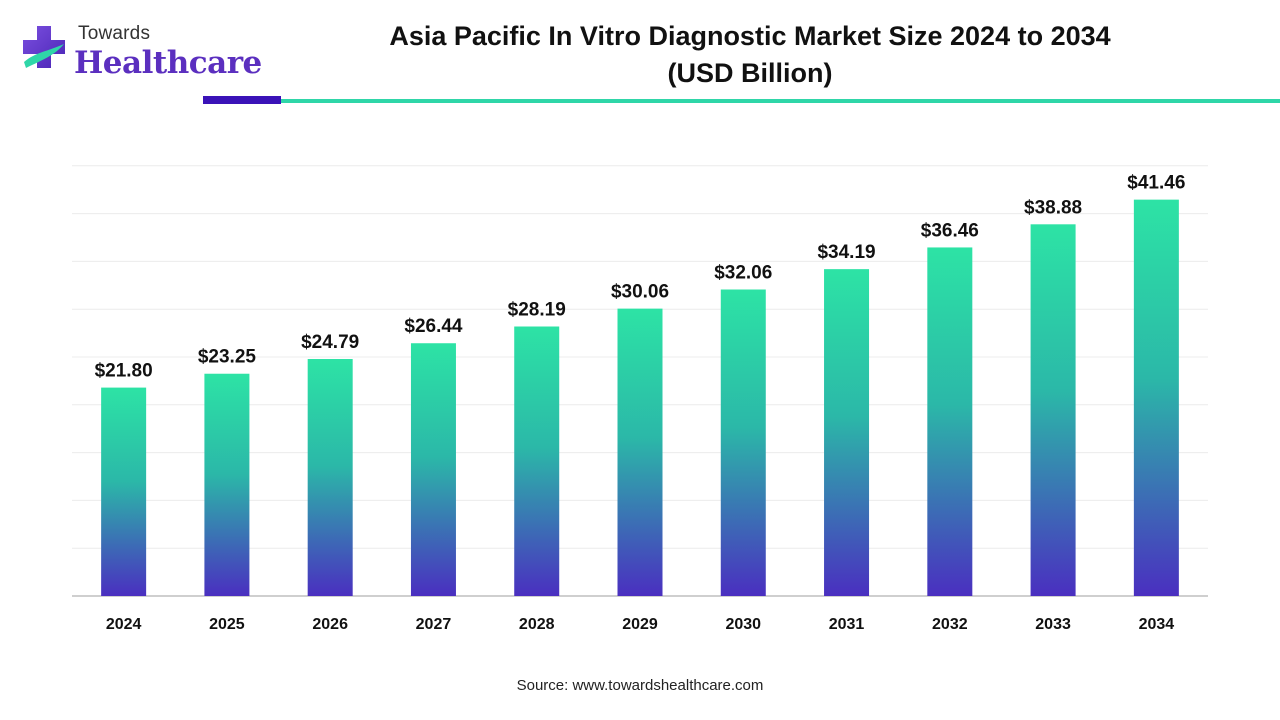 The image size is (1280, 720). Describe the element at coordinates (114, 33) in the screenshot. I see `brand-name-top: Towards` at that location.